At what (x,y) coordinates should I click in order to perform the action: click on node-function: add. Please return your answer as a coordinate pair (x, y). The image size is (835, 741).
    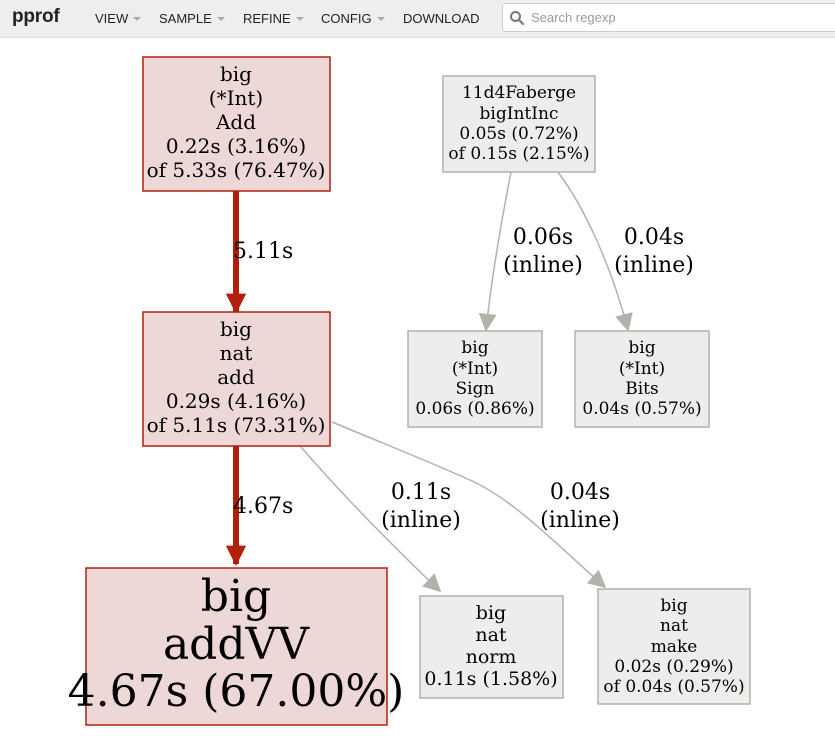
    Looking at the image, I should click on (236, 377).